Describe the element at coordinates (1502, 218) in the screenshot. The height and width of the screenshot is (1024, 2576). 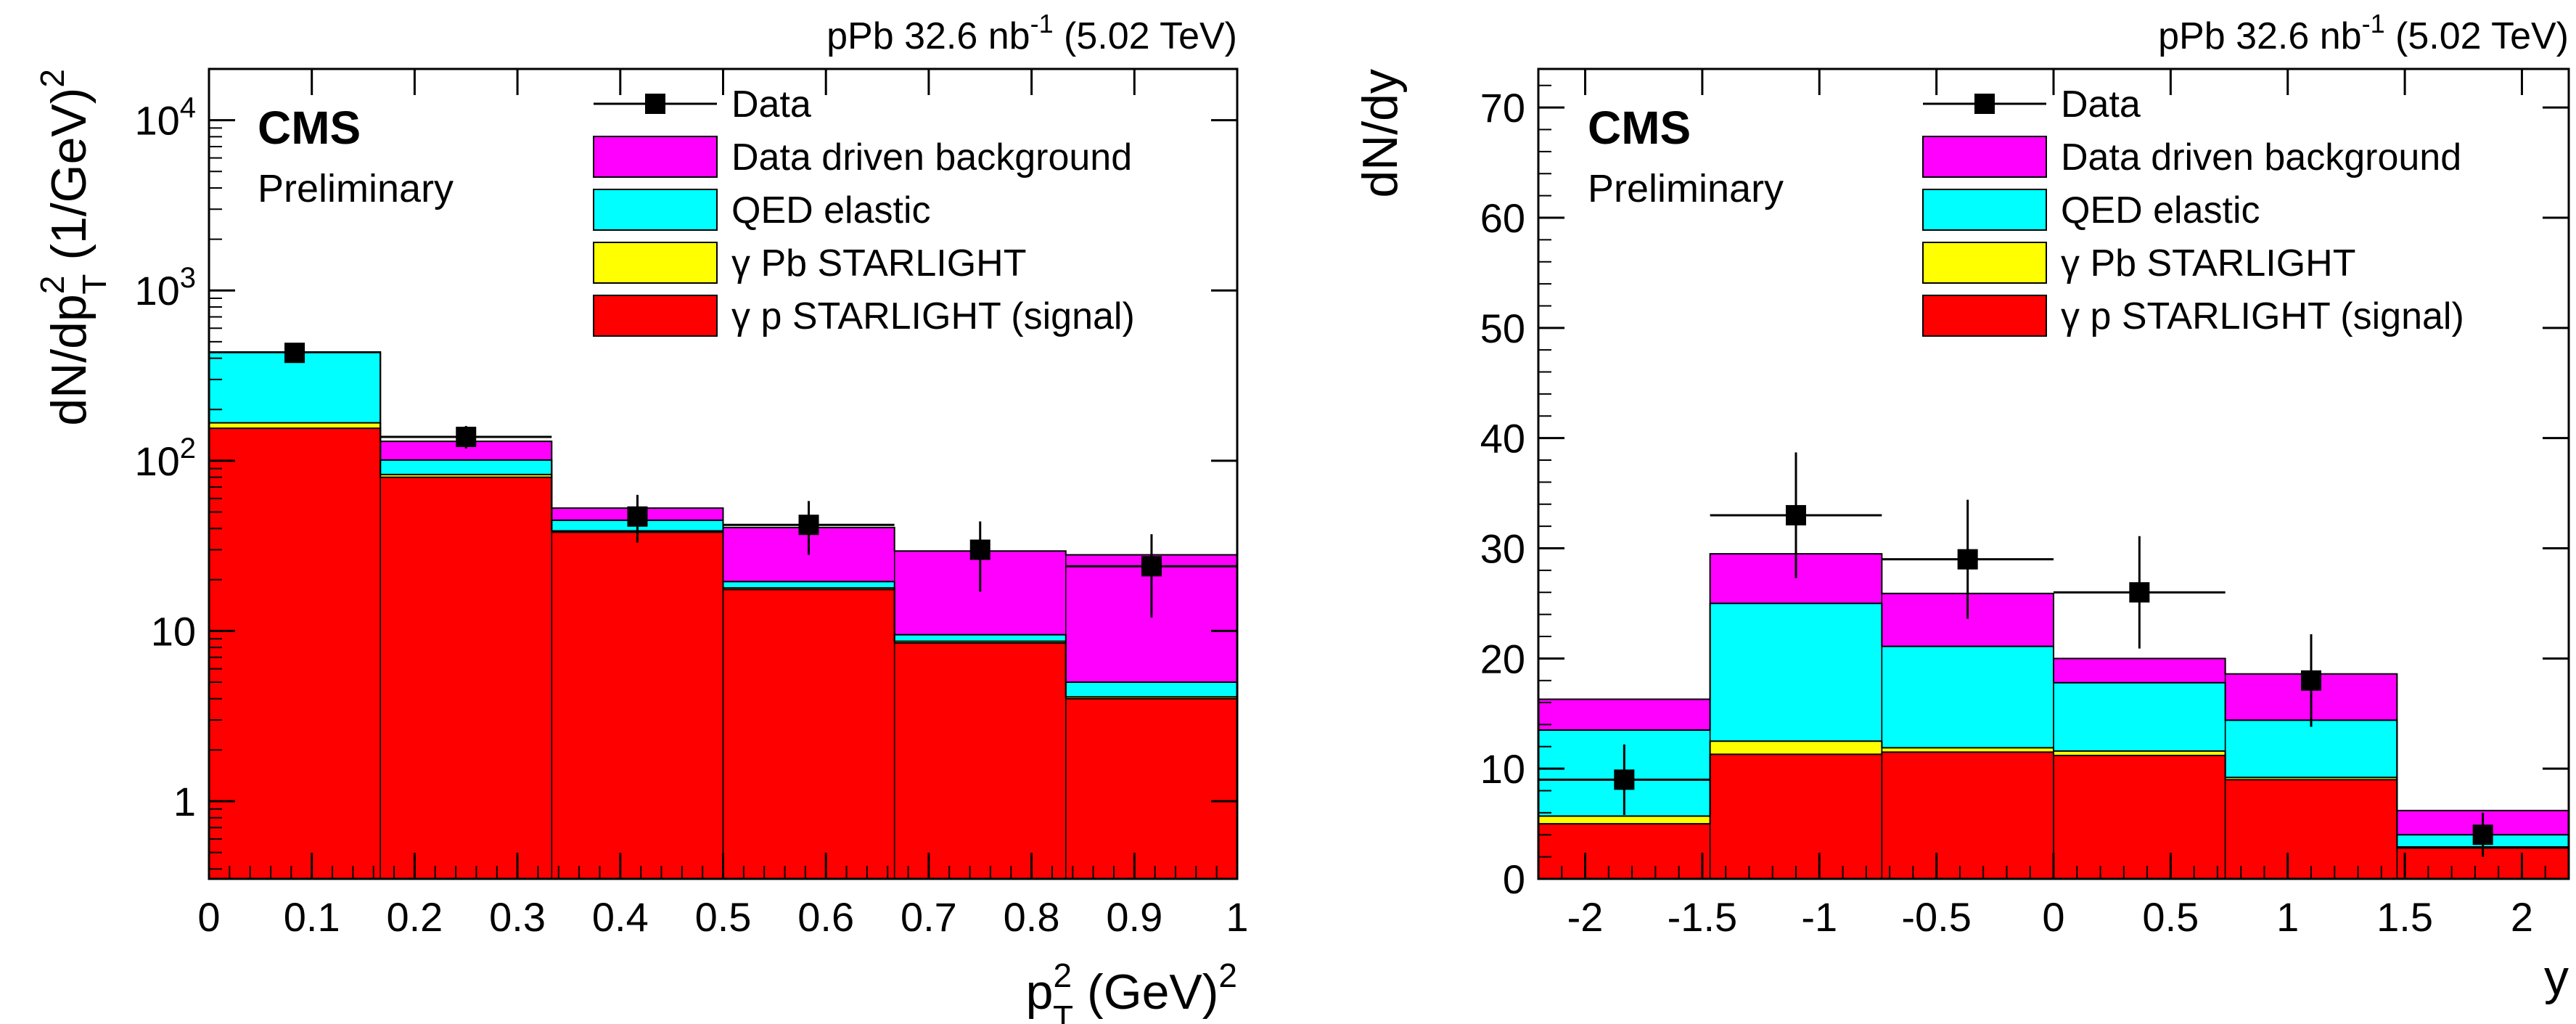
I see `y-y-tick-label-6: 60` at that location.